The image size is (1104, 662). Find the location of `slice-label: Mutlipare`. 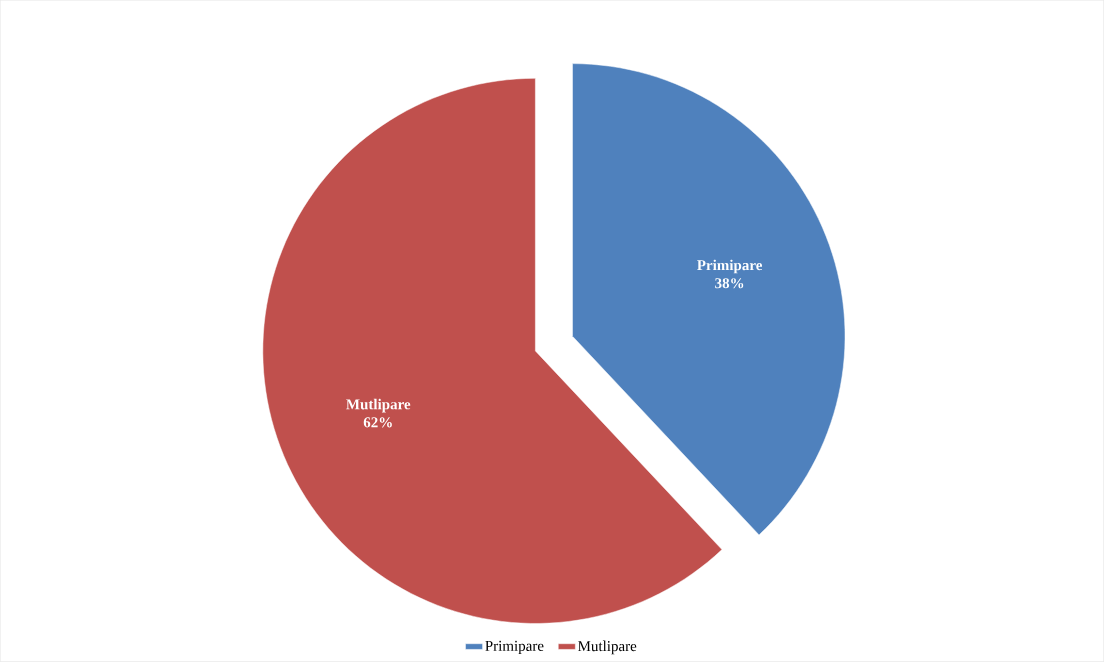

slice-label: Mutlipare is located at coordinates (378, 405).